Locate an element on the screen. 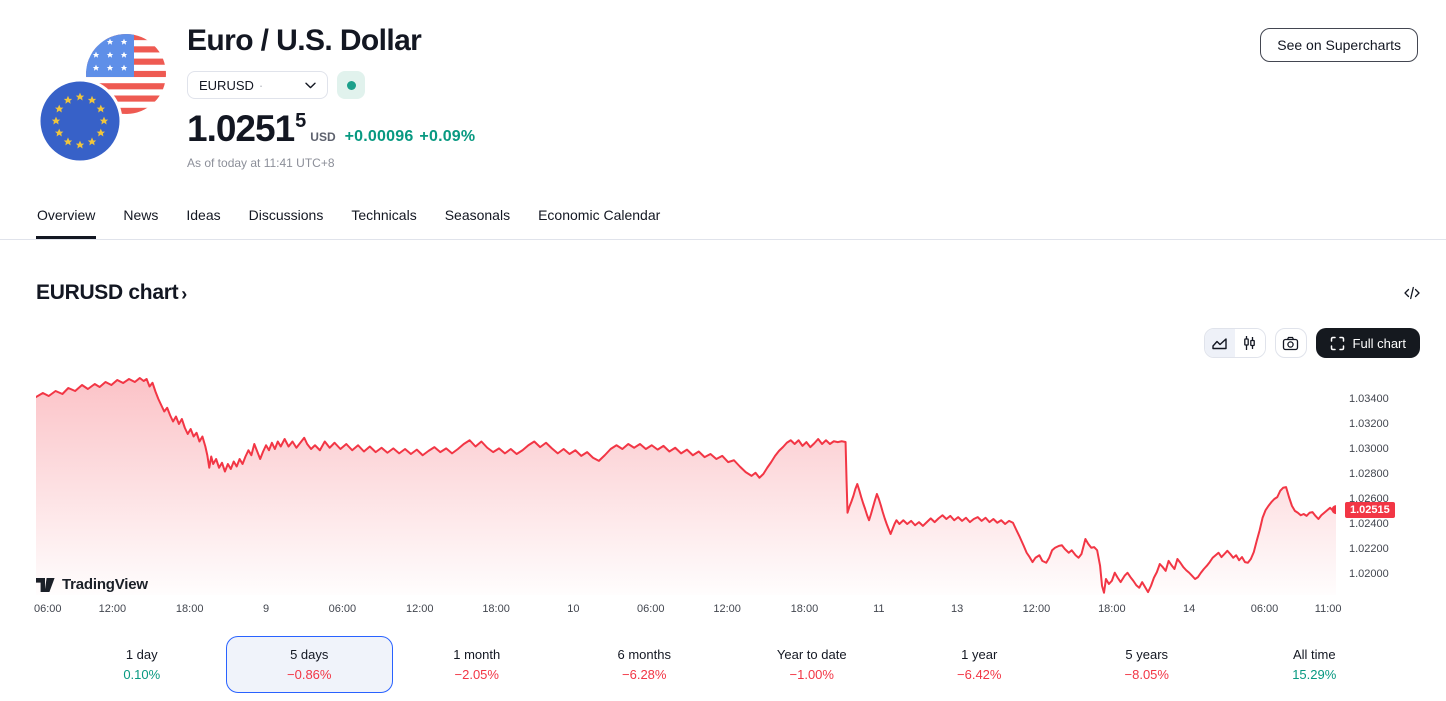 This screenshot has width=1446, height=701. range-change-percent: 0.10% is located at coordinates (142, 674).